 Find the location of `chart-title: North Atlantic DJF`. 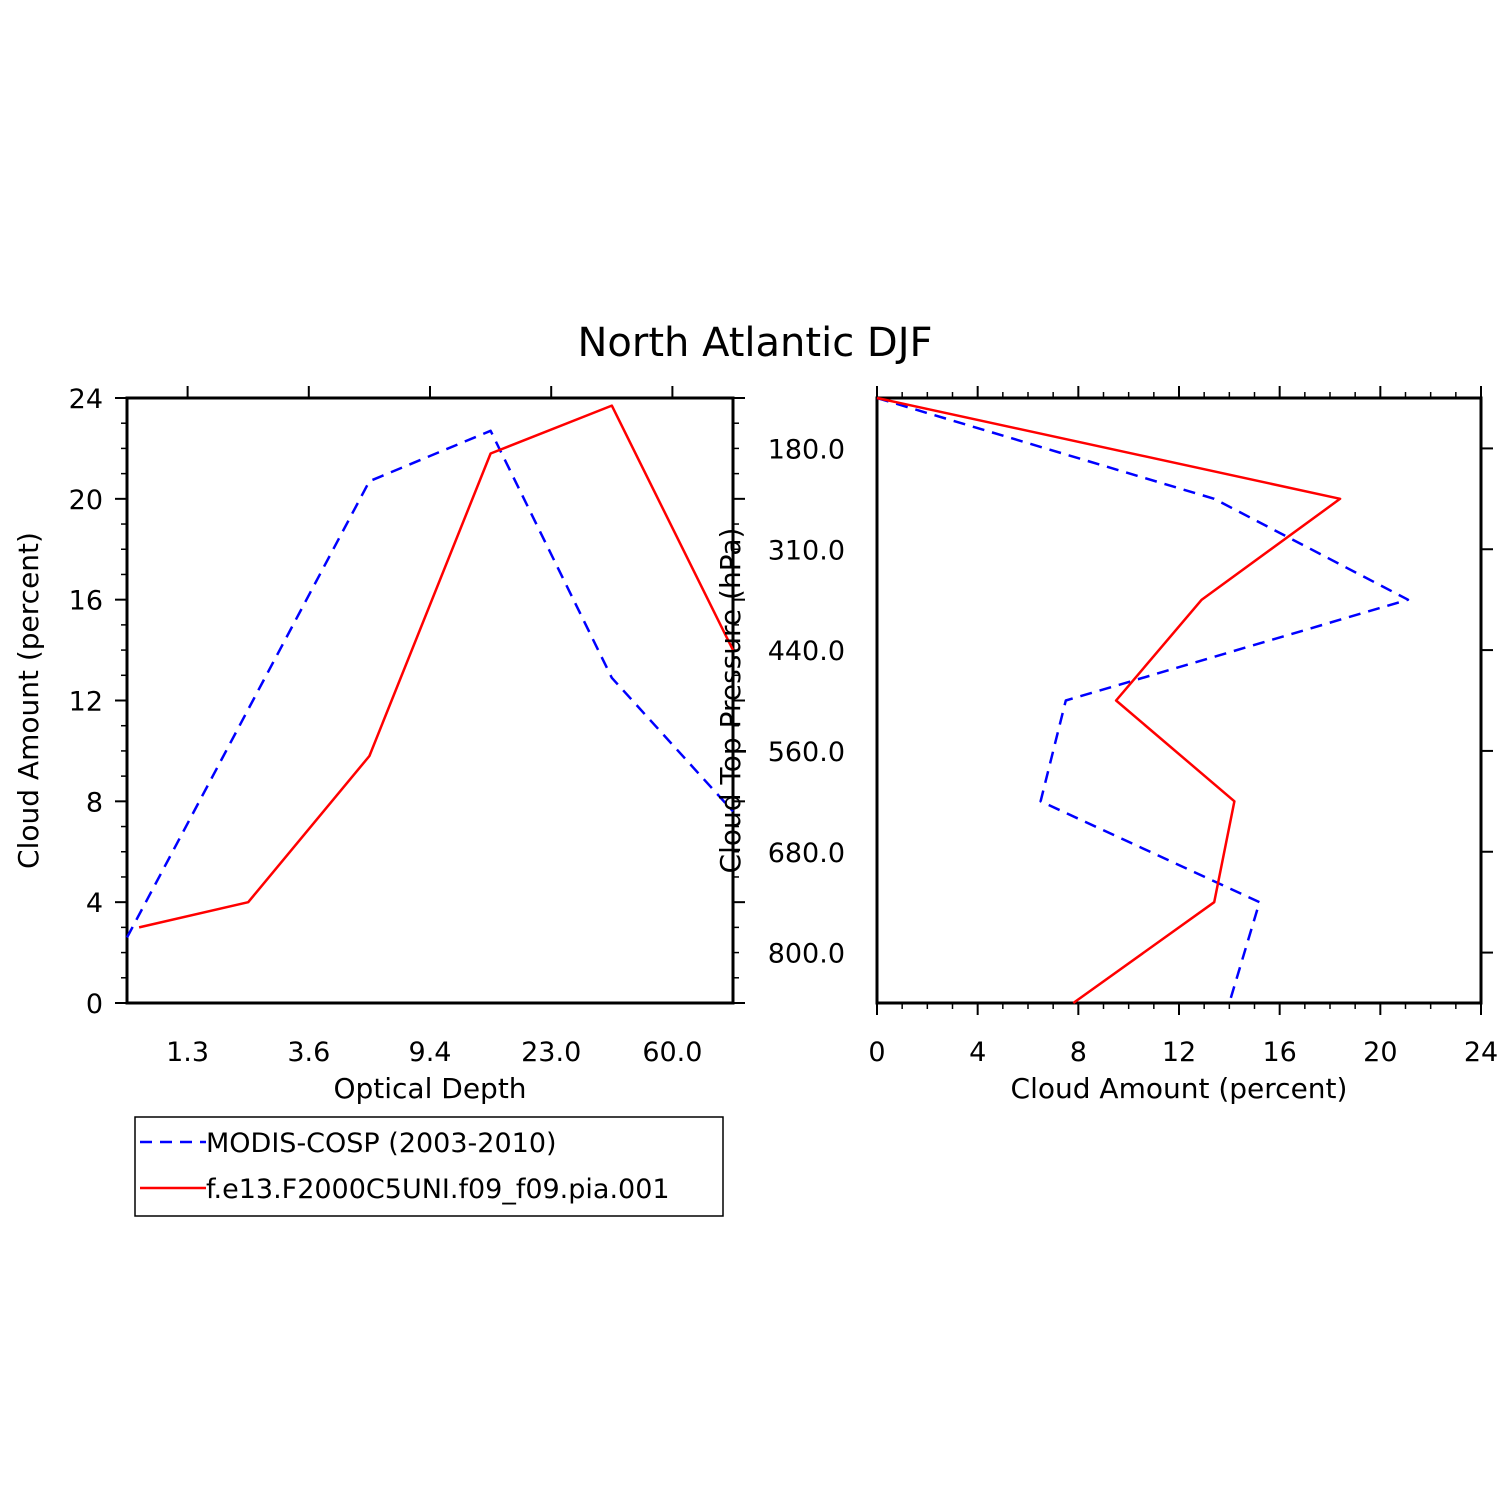

chart-title: North Atlantic DJF is located at coordinates (754, 343).